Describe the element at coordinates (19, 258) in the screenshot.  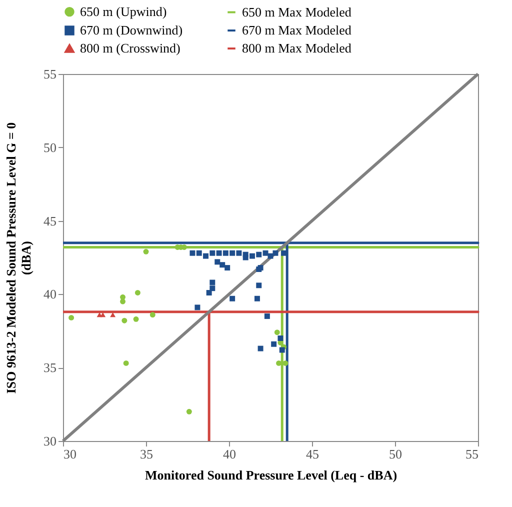
I see `y-axis-title: ISO 9613-2 Modeled Sound Pressure Level G = 0 (dBA)` at that location.